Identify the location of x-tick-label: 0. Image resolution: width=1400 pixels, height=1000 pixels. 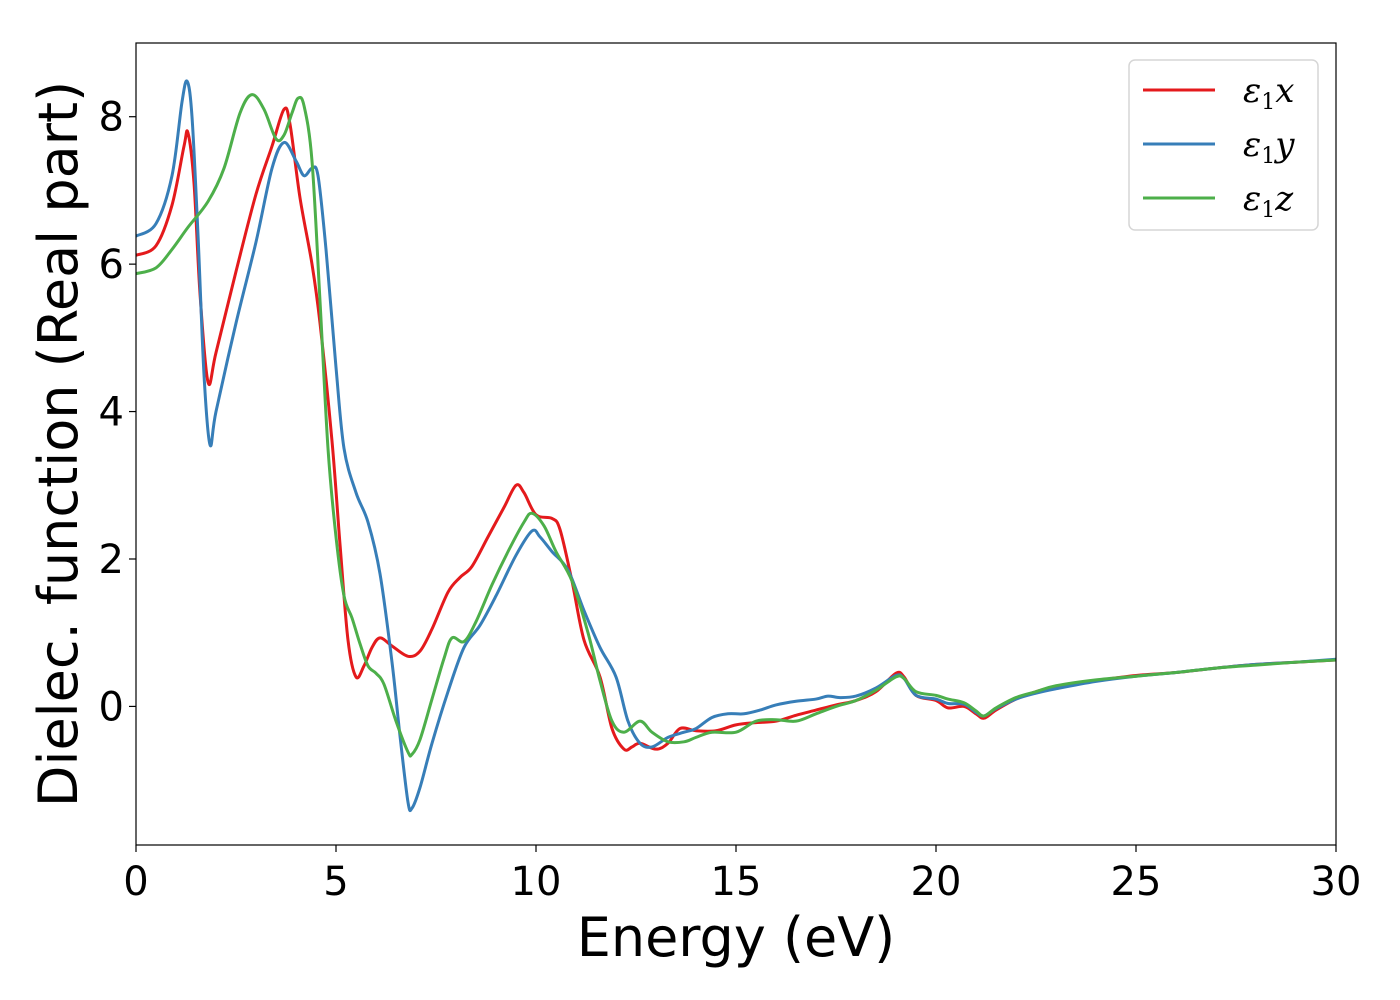
(135, 882).